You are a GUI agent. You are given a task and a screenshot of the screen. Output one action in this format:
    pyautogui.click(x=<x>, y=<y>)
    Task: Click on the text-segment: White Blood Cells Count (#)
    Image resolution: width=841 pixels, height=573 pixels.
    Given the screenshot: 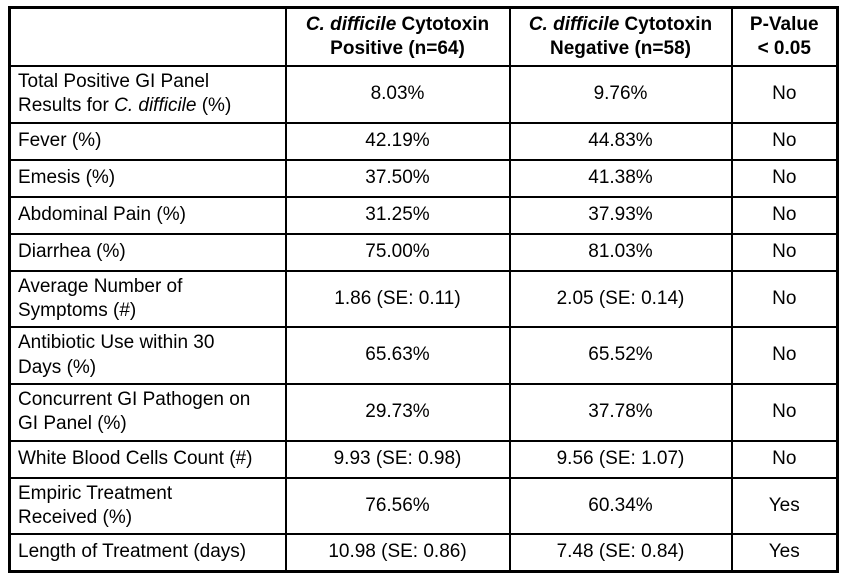 What is the action you would take?
    pyautogui.click(x=135, y=458)
    